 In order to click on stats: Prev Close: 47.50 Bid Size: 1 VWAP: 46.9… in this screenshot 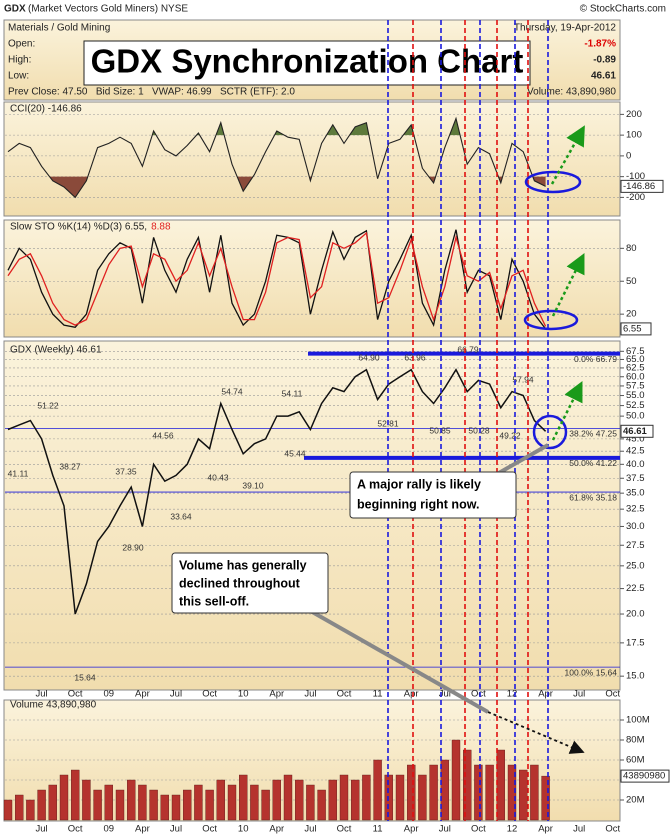, I will do `click(151, 92)`.